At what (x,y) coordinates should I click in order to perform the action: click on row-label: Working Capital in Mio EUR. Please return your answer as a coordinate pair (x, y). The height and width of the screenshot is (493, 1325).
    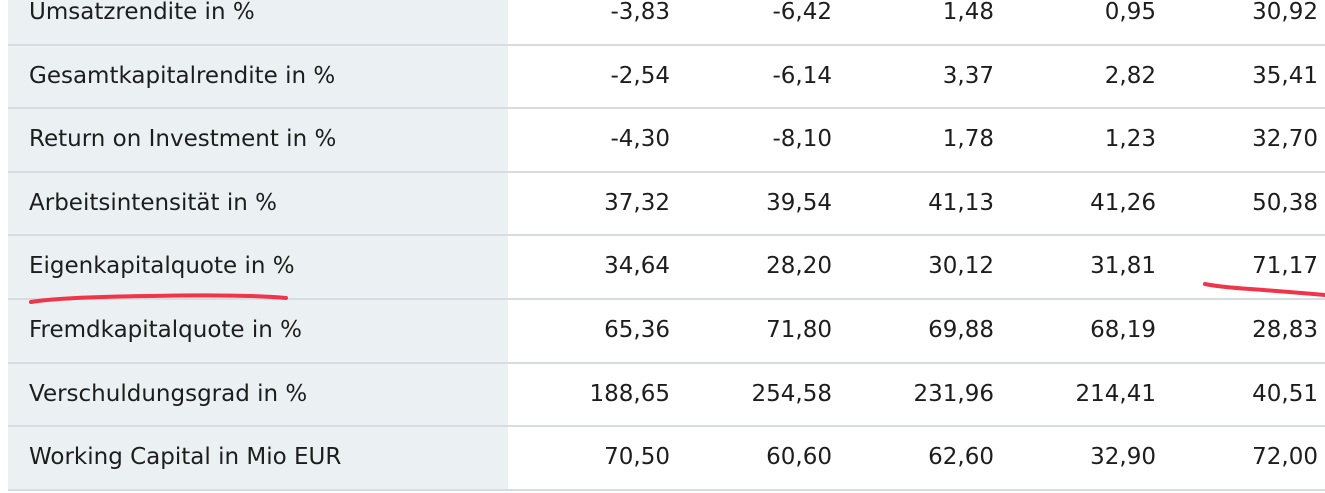
    Looking at the image, I should click on (258, 458).